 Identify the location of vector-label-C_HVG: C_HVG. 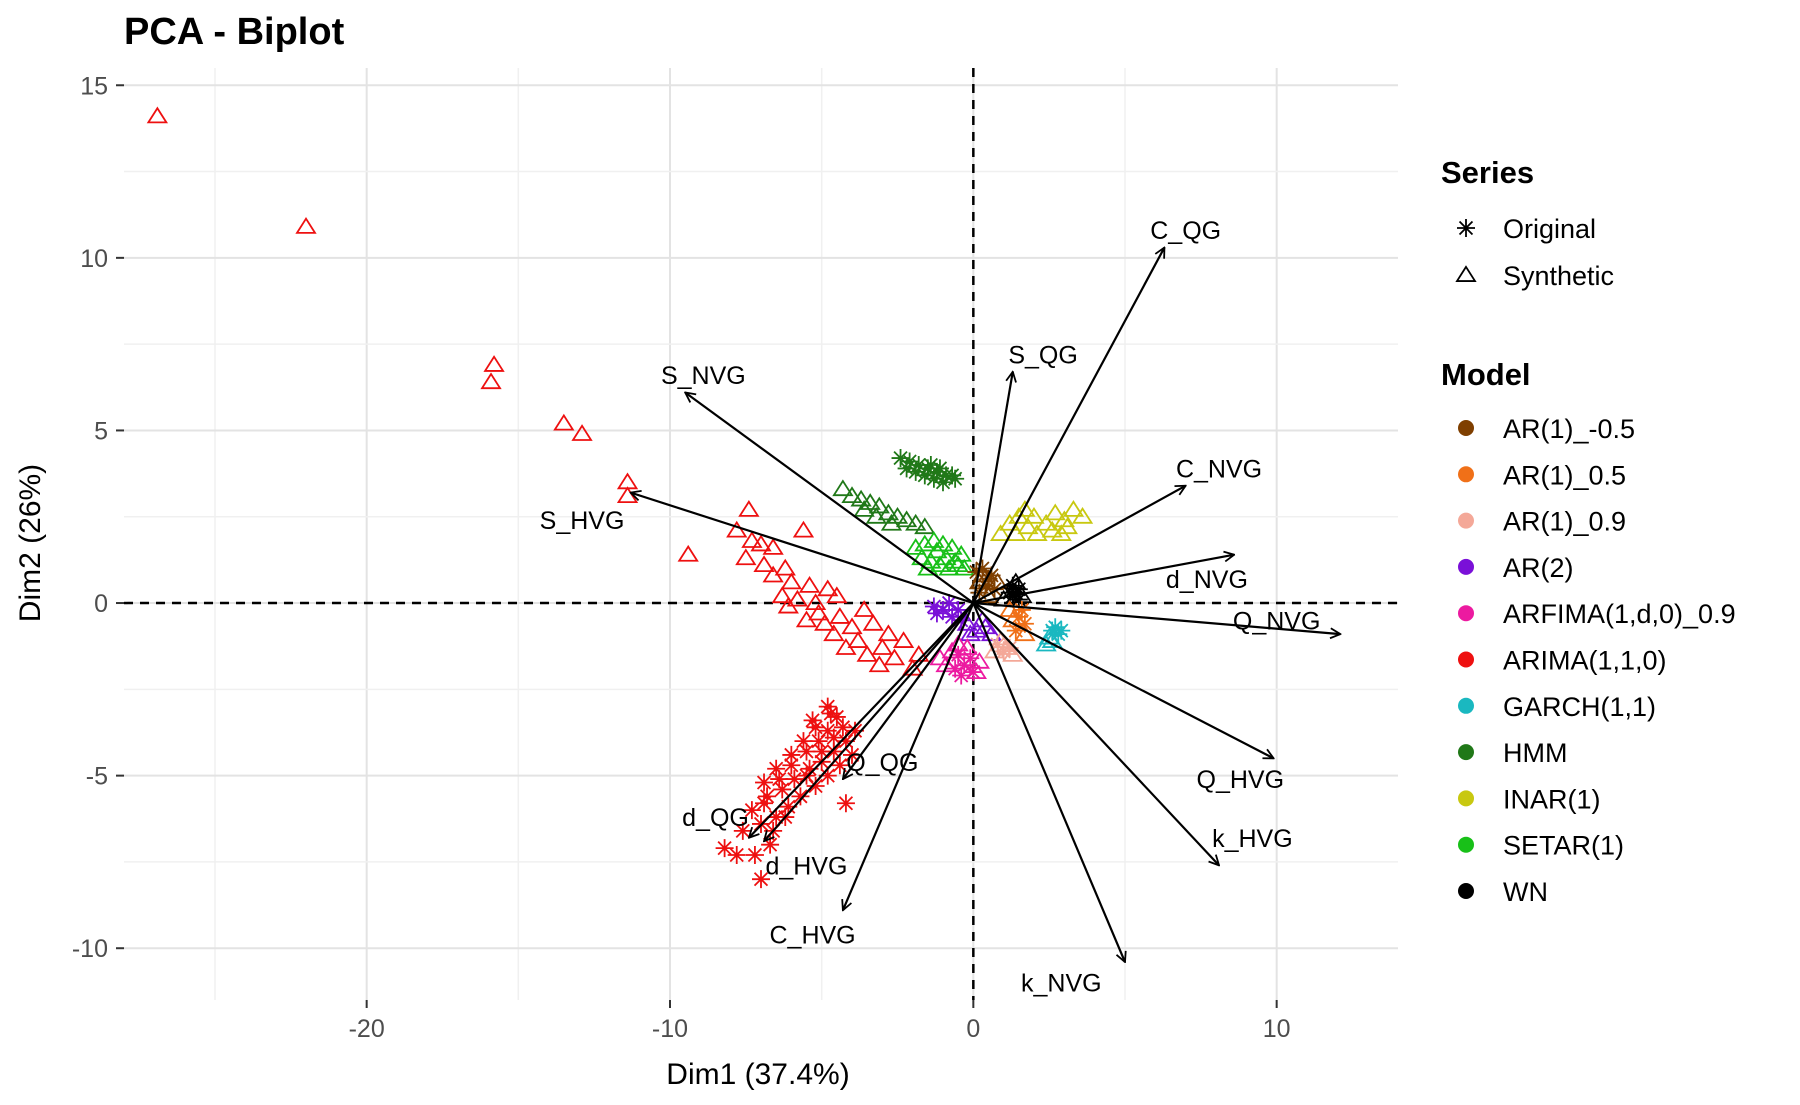
(812, 935).